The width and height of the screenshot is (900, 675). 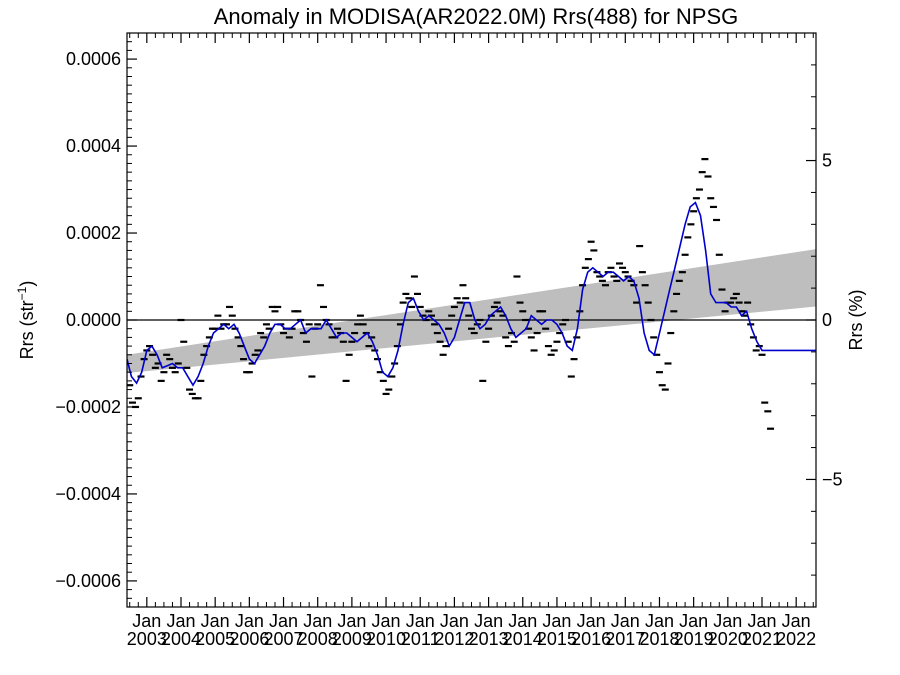 What do you see at coordinates (694, 639) in the screenshot?
I see `x-tick-year: 2019` at bounding box center [694, 639].